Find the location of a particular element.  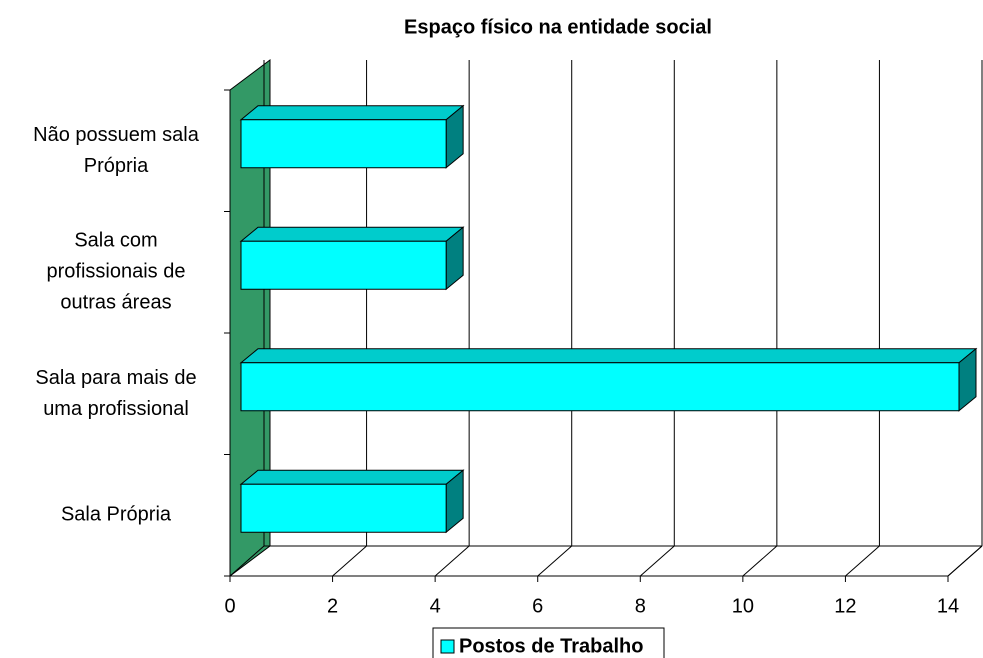

y-tick-label: Não possuem sala Própria is located at coordinates (116, 150).